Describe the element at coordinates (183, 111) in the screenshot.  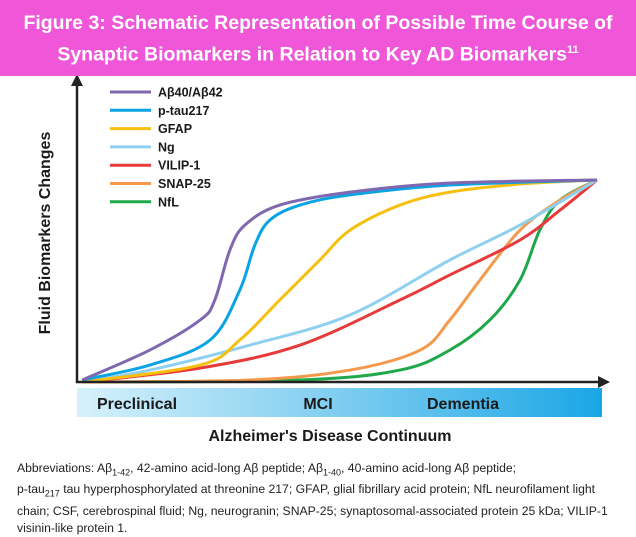
I see `legend-label: p-tau217` at that location.